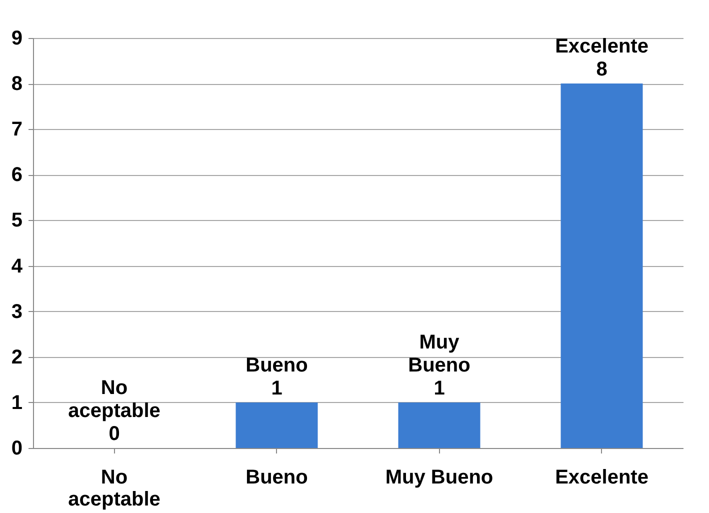  I want to click on category-label: Bueno, so click(277, 365).